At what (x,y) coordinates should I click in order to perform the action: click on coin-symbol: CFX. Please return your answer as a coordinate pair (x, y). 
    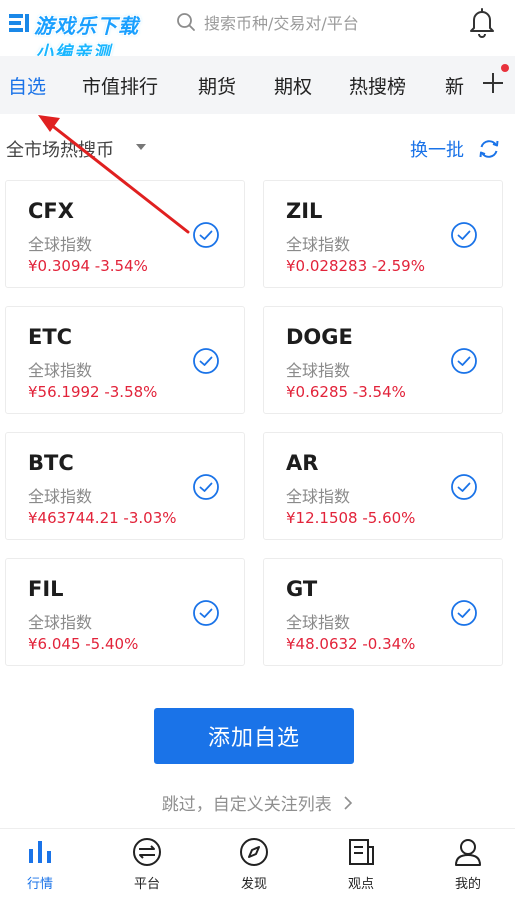
    Looking at the image, I should click on (51, 211).